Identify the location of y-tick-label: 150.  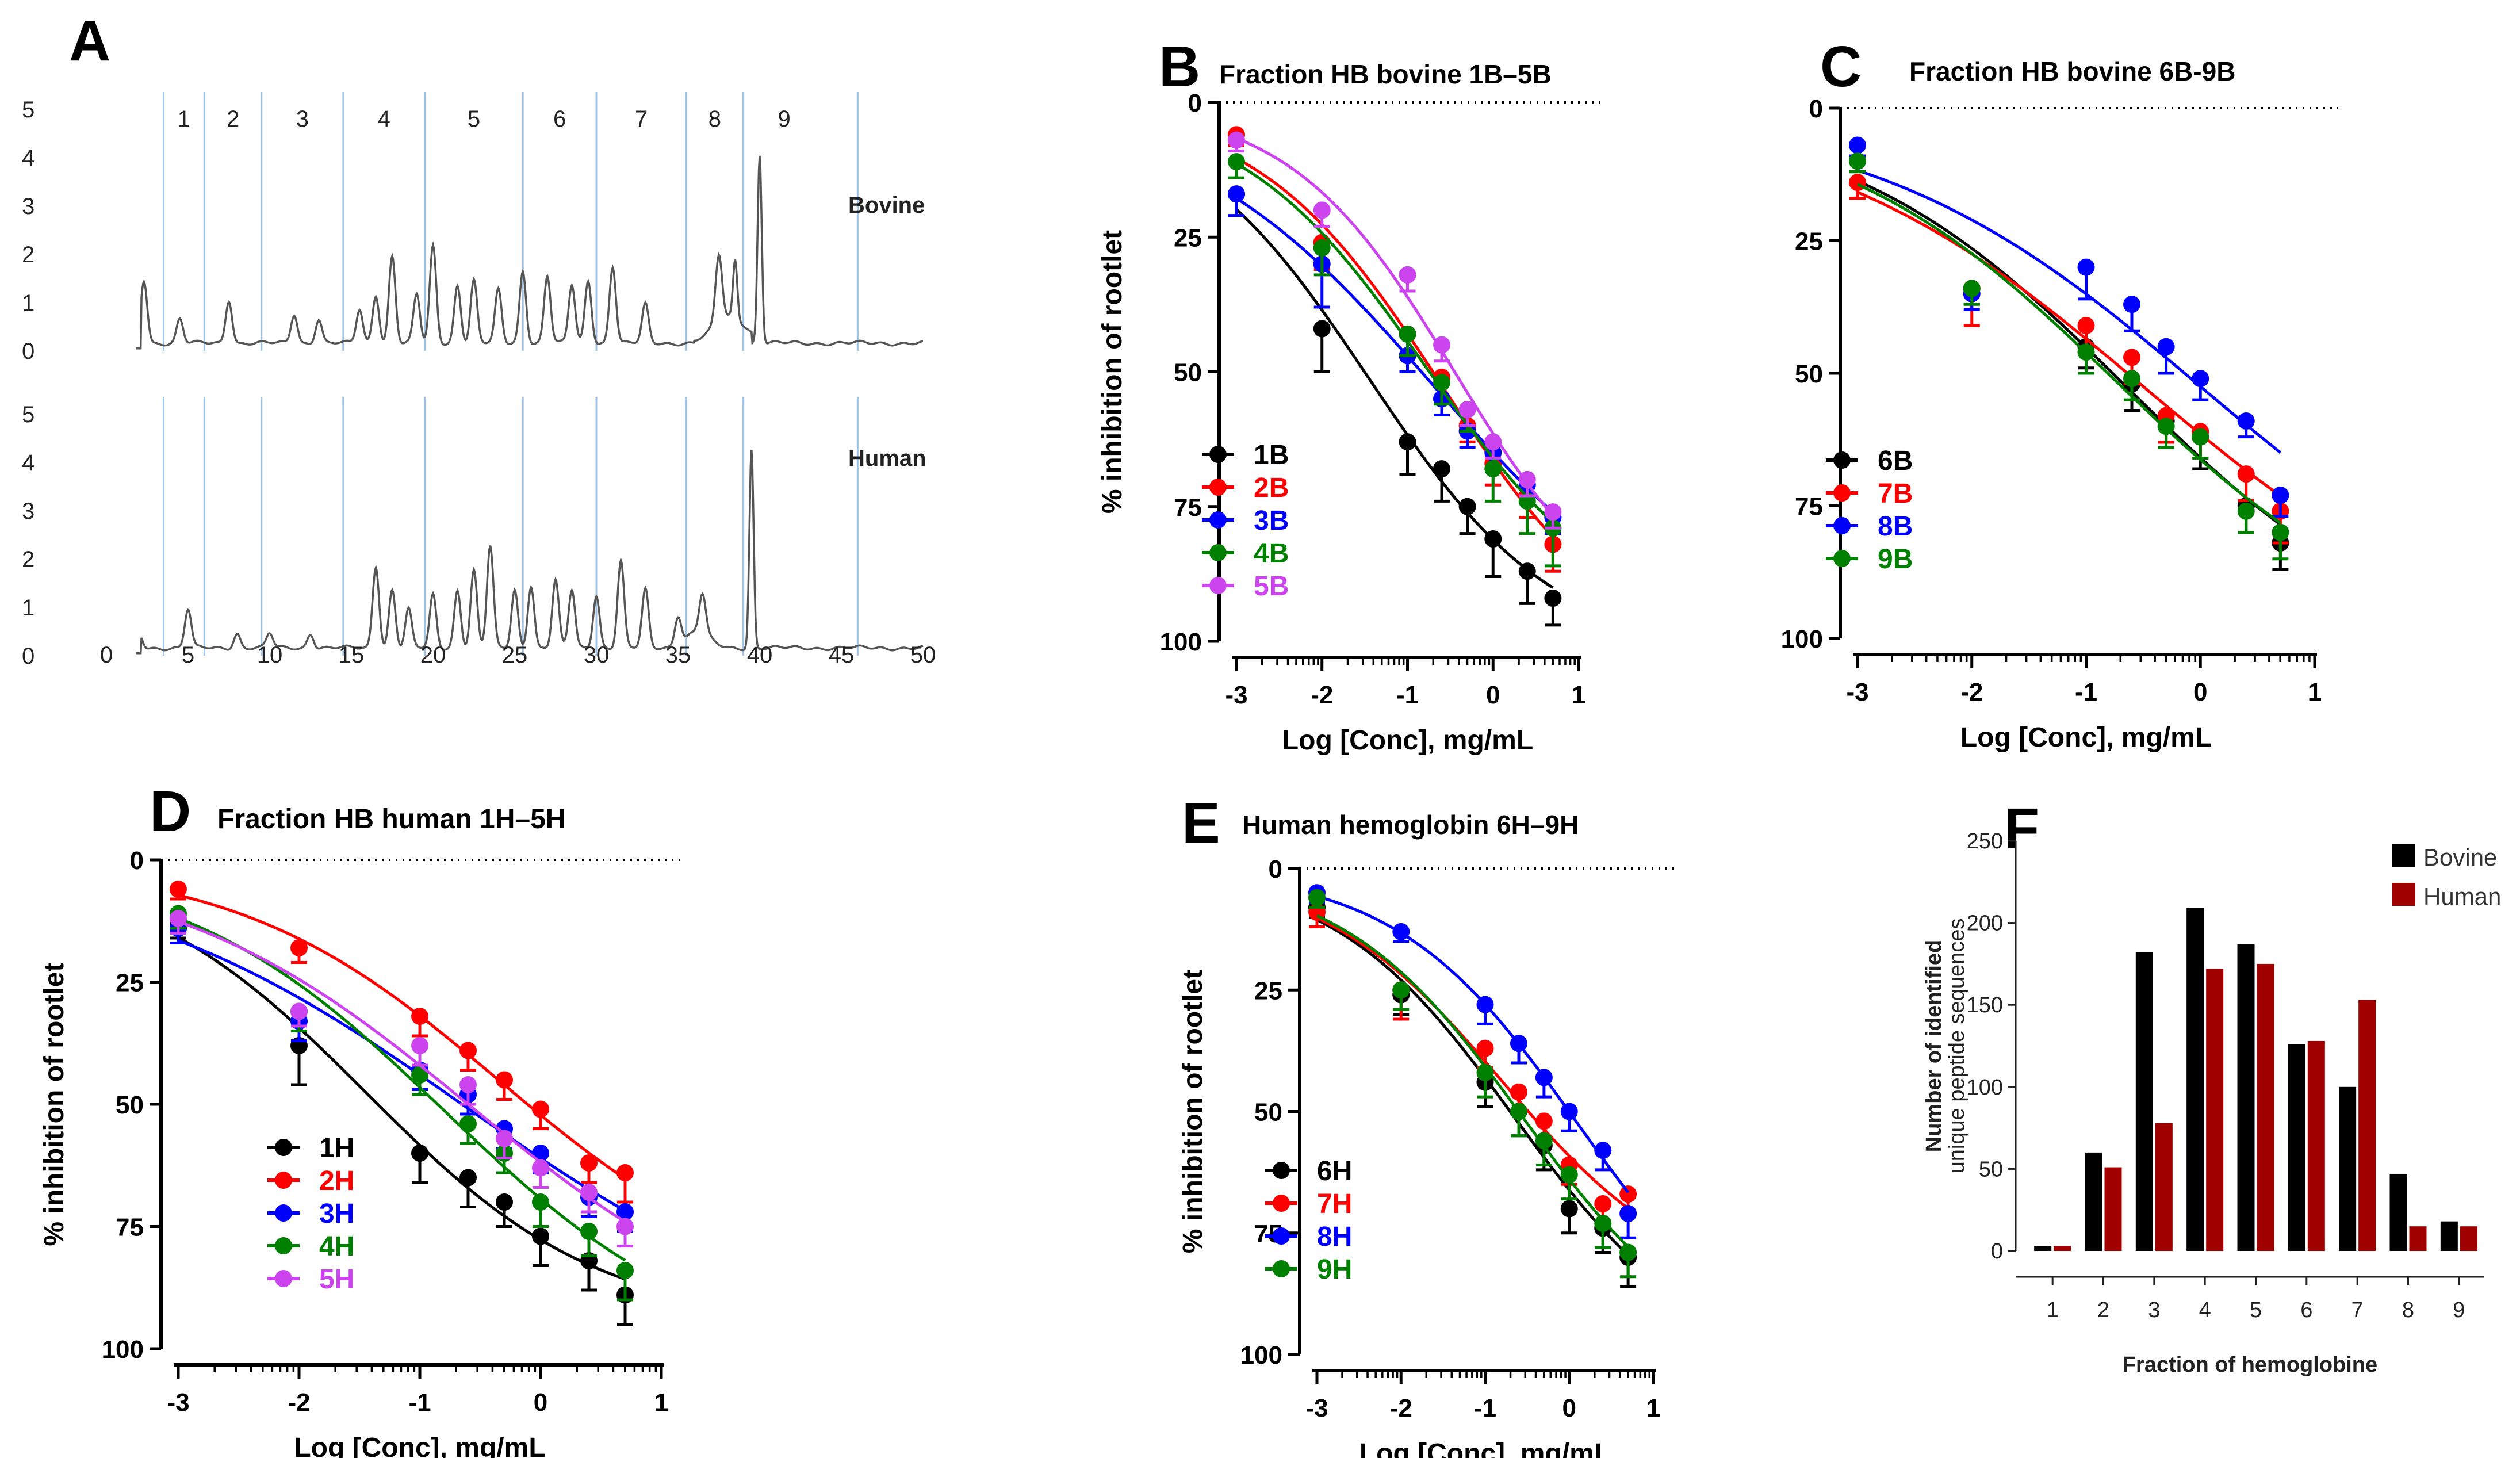
(1985, 1005).